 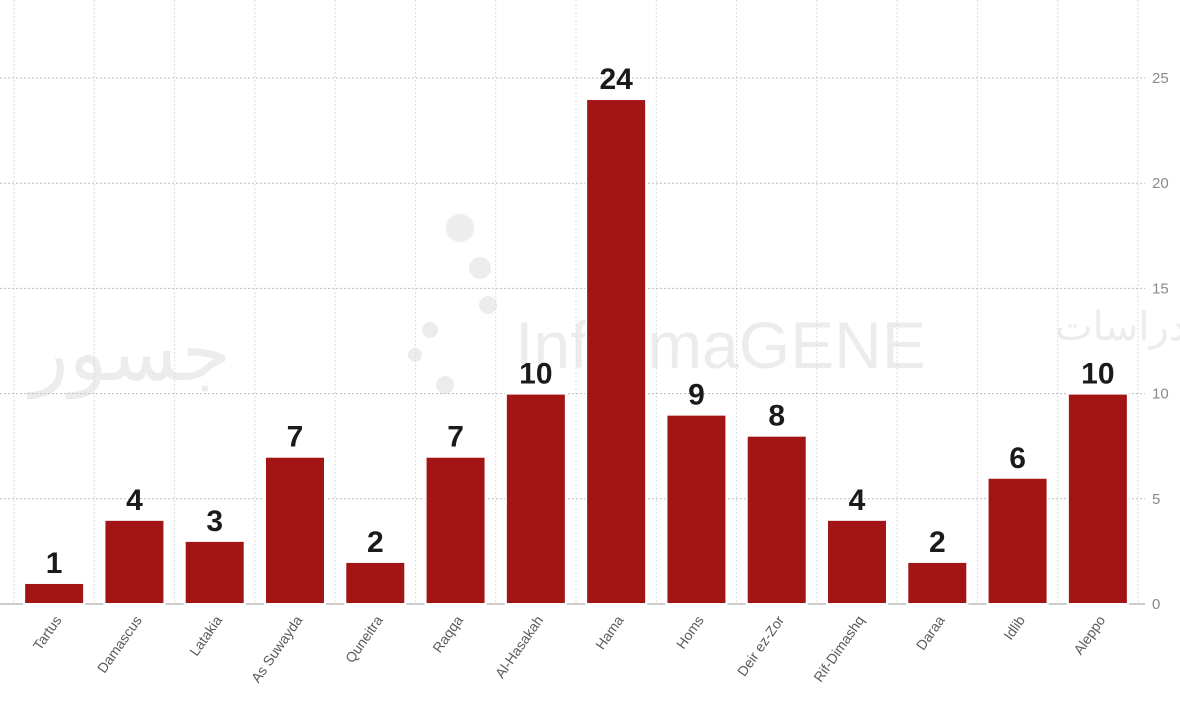 I want to click on category-label: Latakia, so click(x=205, y=635).